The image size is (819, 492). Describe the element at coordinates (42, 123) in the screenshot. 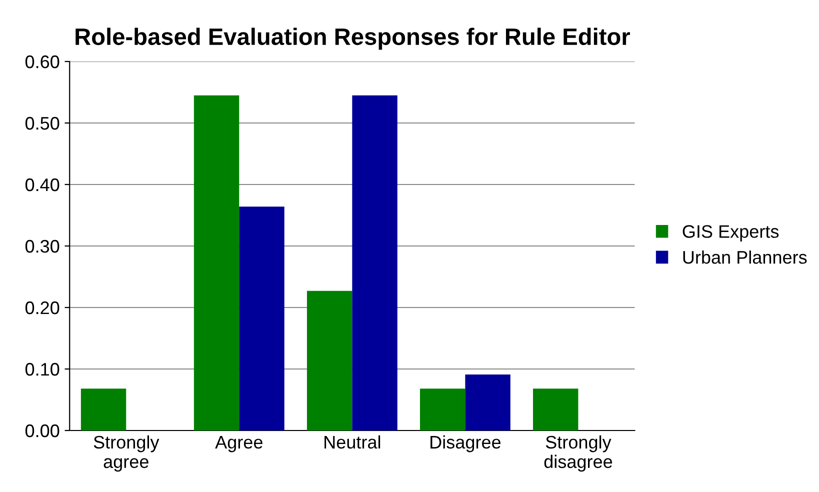

I see `y-tick-label: 0.50` at that location.